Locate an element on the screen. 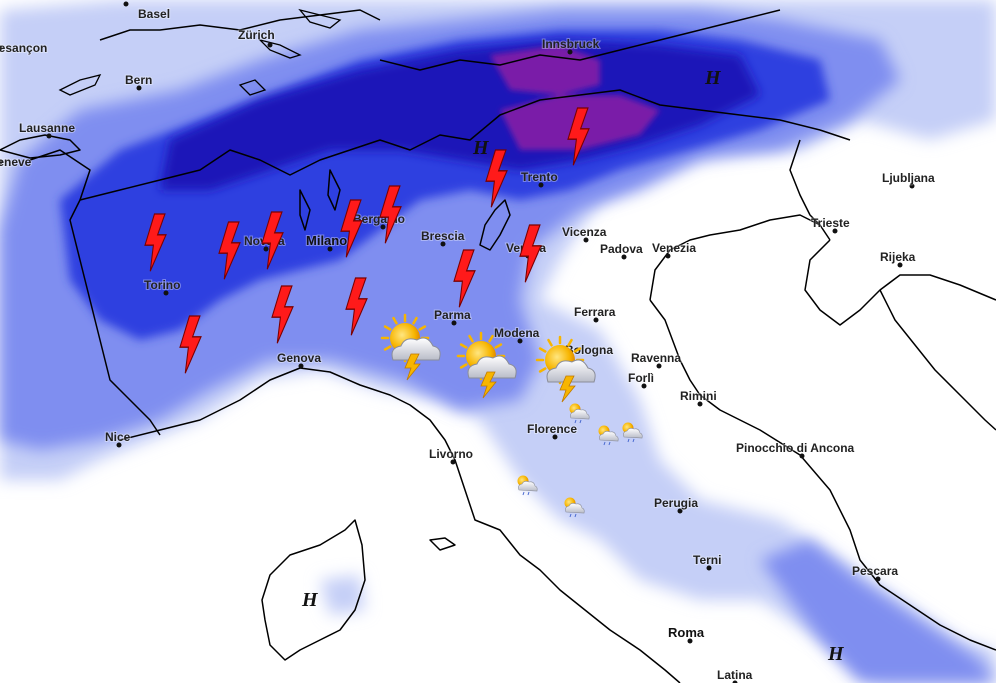 The width and height of the screenshot is (996, 683). city-terni: Terni is located at coordinates (707, 561).